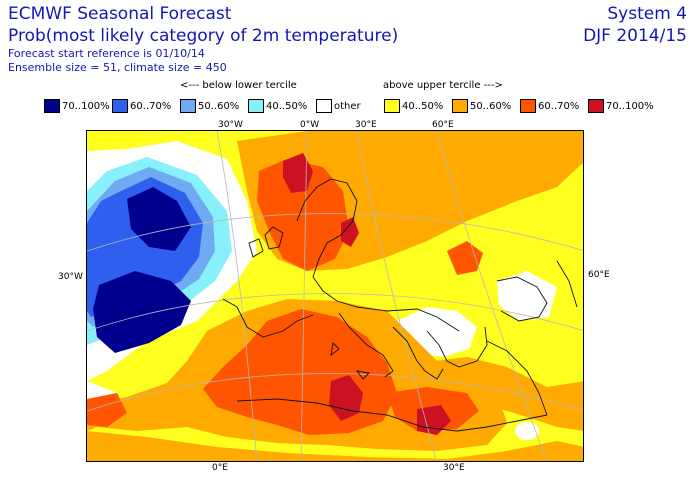 The image size is (697, 480). What do you see at coordinates (70, 277) in the screenshot?
I see `left-axis-label: 30°W` at bounding box center [70, 277].